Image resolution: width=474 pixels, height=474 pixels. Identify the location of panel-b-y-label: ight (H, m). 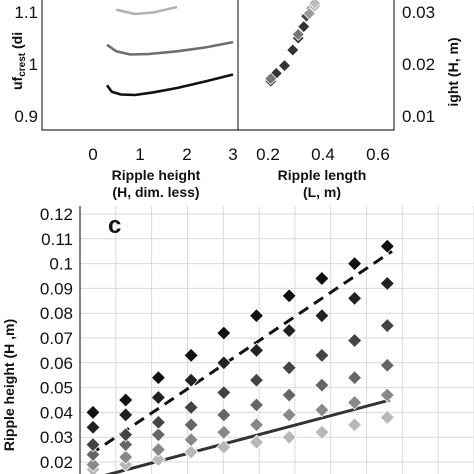
(453, 71).